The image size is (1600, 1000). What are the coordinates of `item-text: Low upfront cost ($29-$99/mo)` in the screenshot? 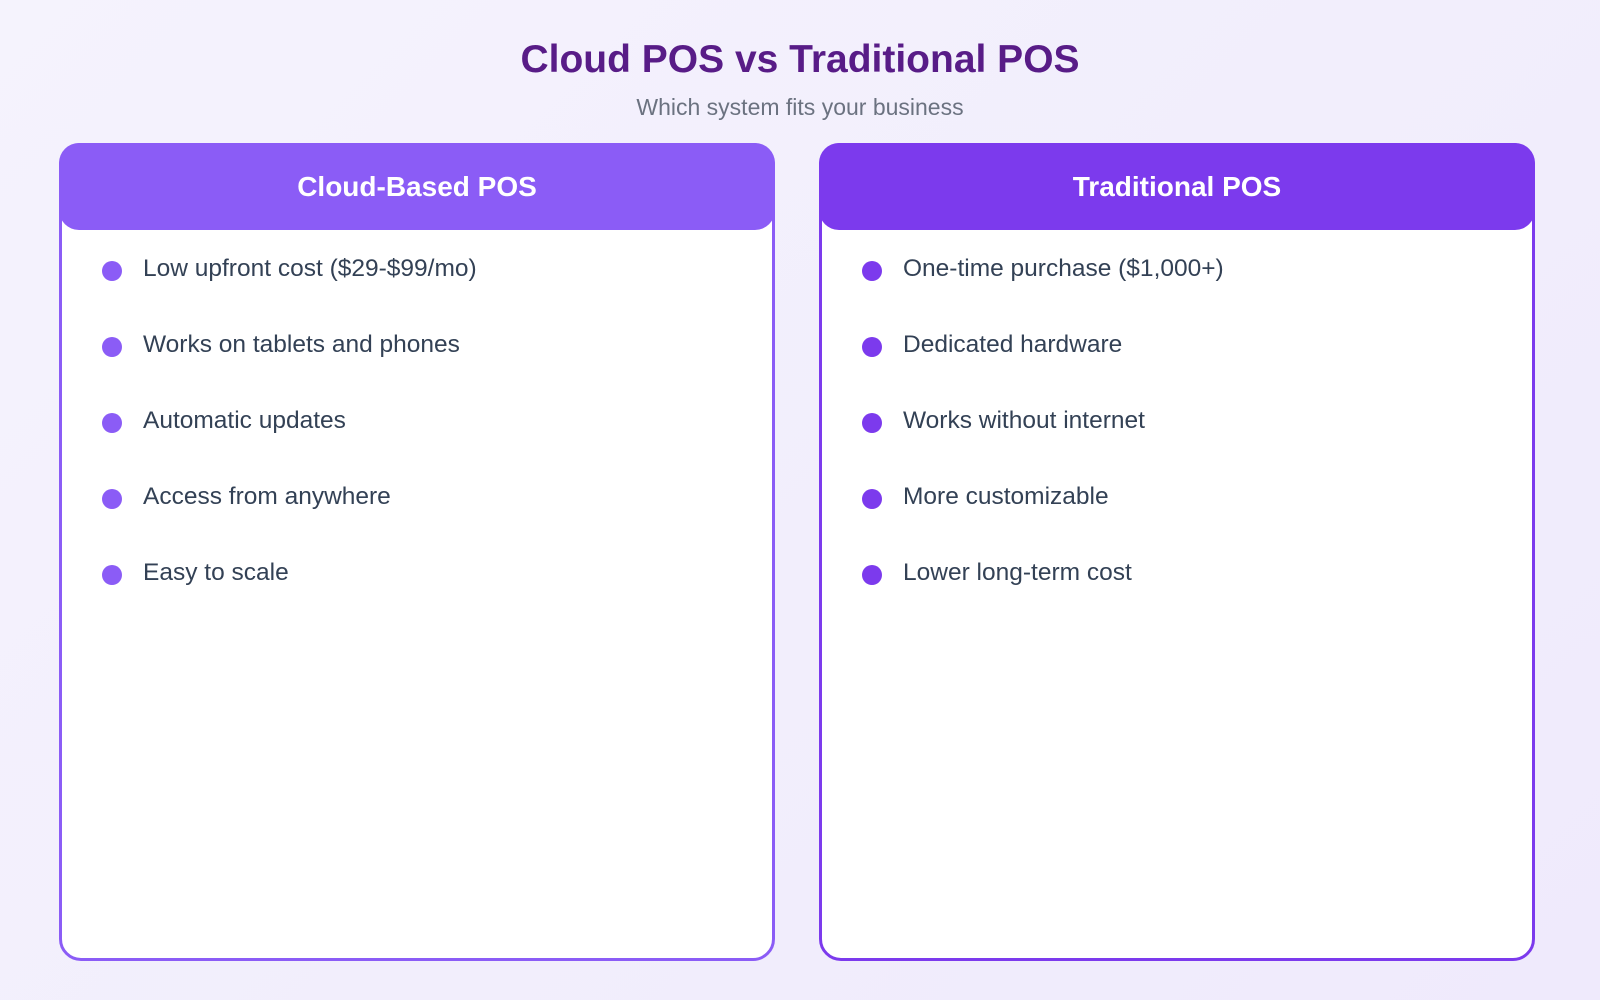 It's located at (310, 268).